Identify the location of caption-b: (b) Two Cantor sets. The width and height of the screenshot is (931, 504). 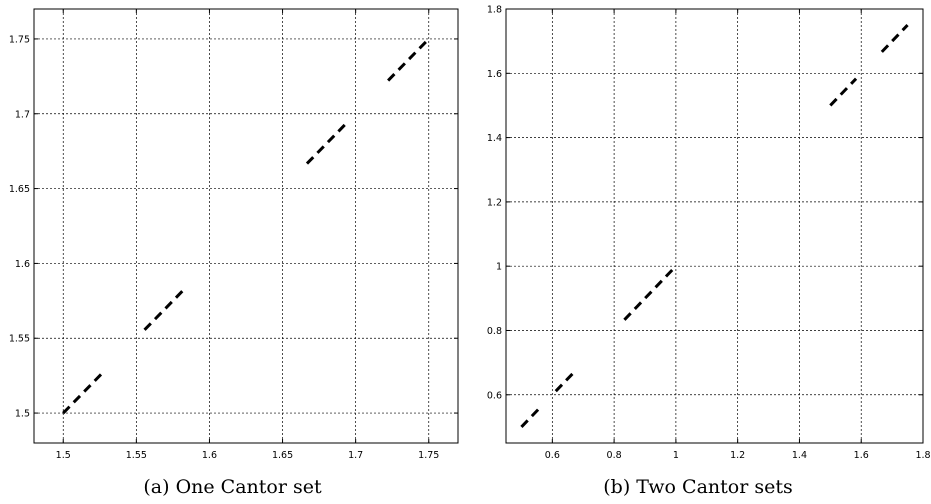
(698, 487).